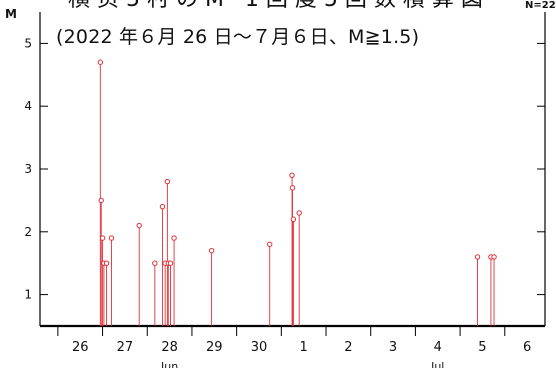 The image size is (556, 368). Describe the element at coordinates (11, 14) in the screenshot. I see `y-axis-label: M` at that location.